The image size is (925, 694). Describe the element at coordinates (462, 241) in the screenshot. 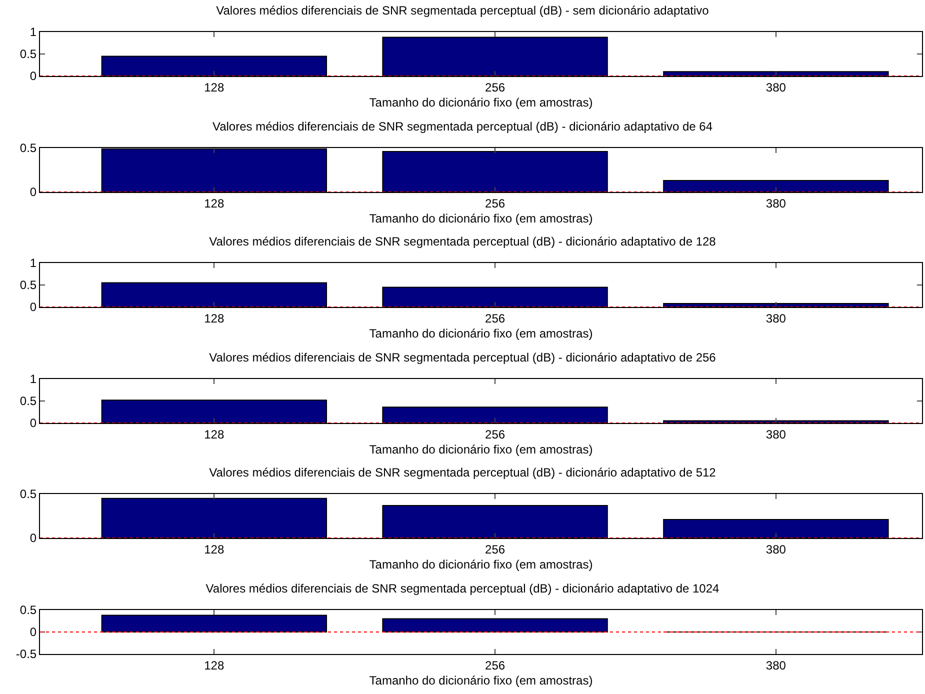

I see `chart-title: Valores médios diferenciais de SNR segmentada perceptual (dB) - dicionário adaptativo de 128` at that location.